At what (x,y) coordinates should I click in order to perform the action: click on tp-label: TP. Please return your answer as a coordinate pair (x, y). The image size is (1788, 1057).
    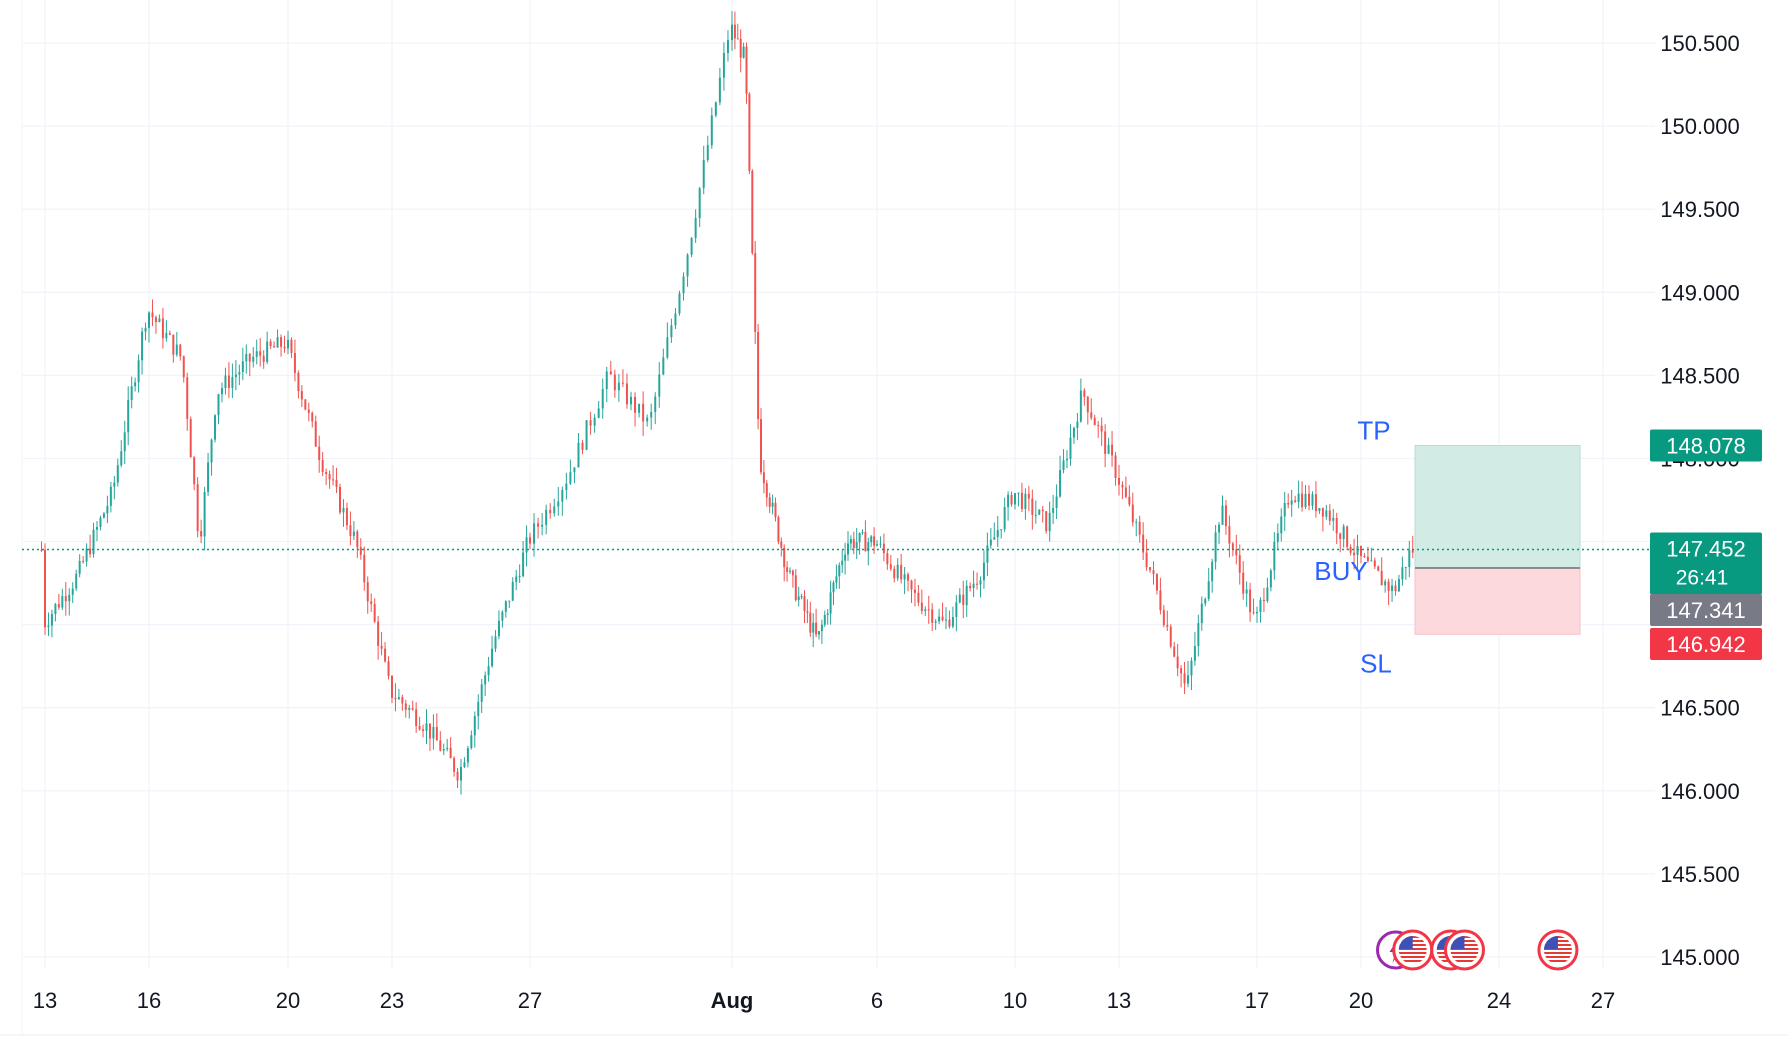
    Looking at the image, I should click on (1373, 430).